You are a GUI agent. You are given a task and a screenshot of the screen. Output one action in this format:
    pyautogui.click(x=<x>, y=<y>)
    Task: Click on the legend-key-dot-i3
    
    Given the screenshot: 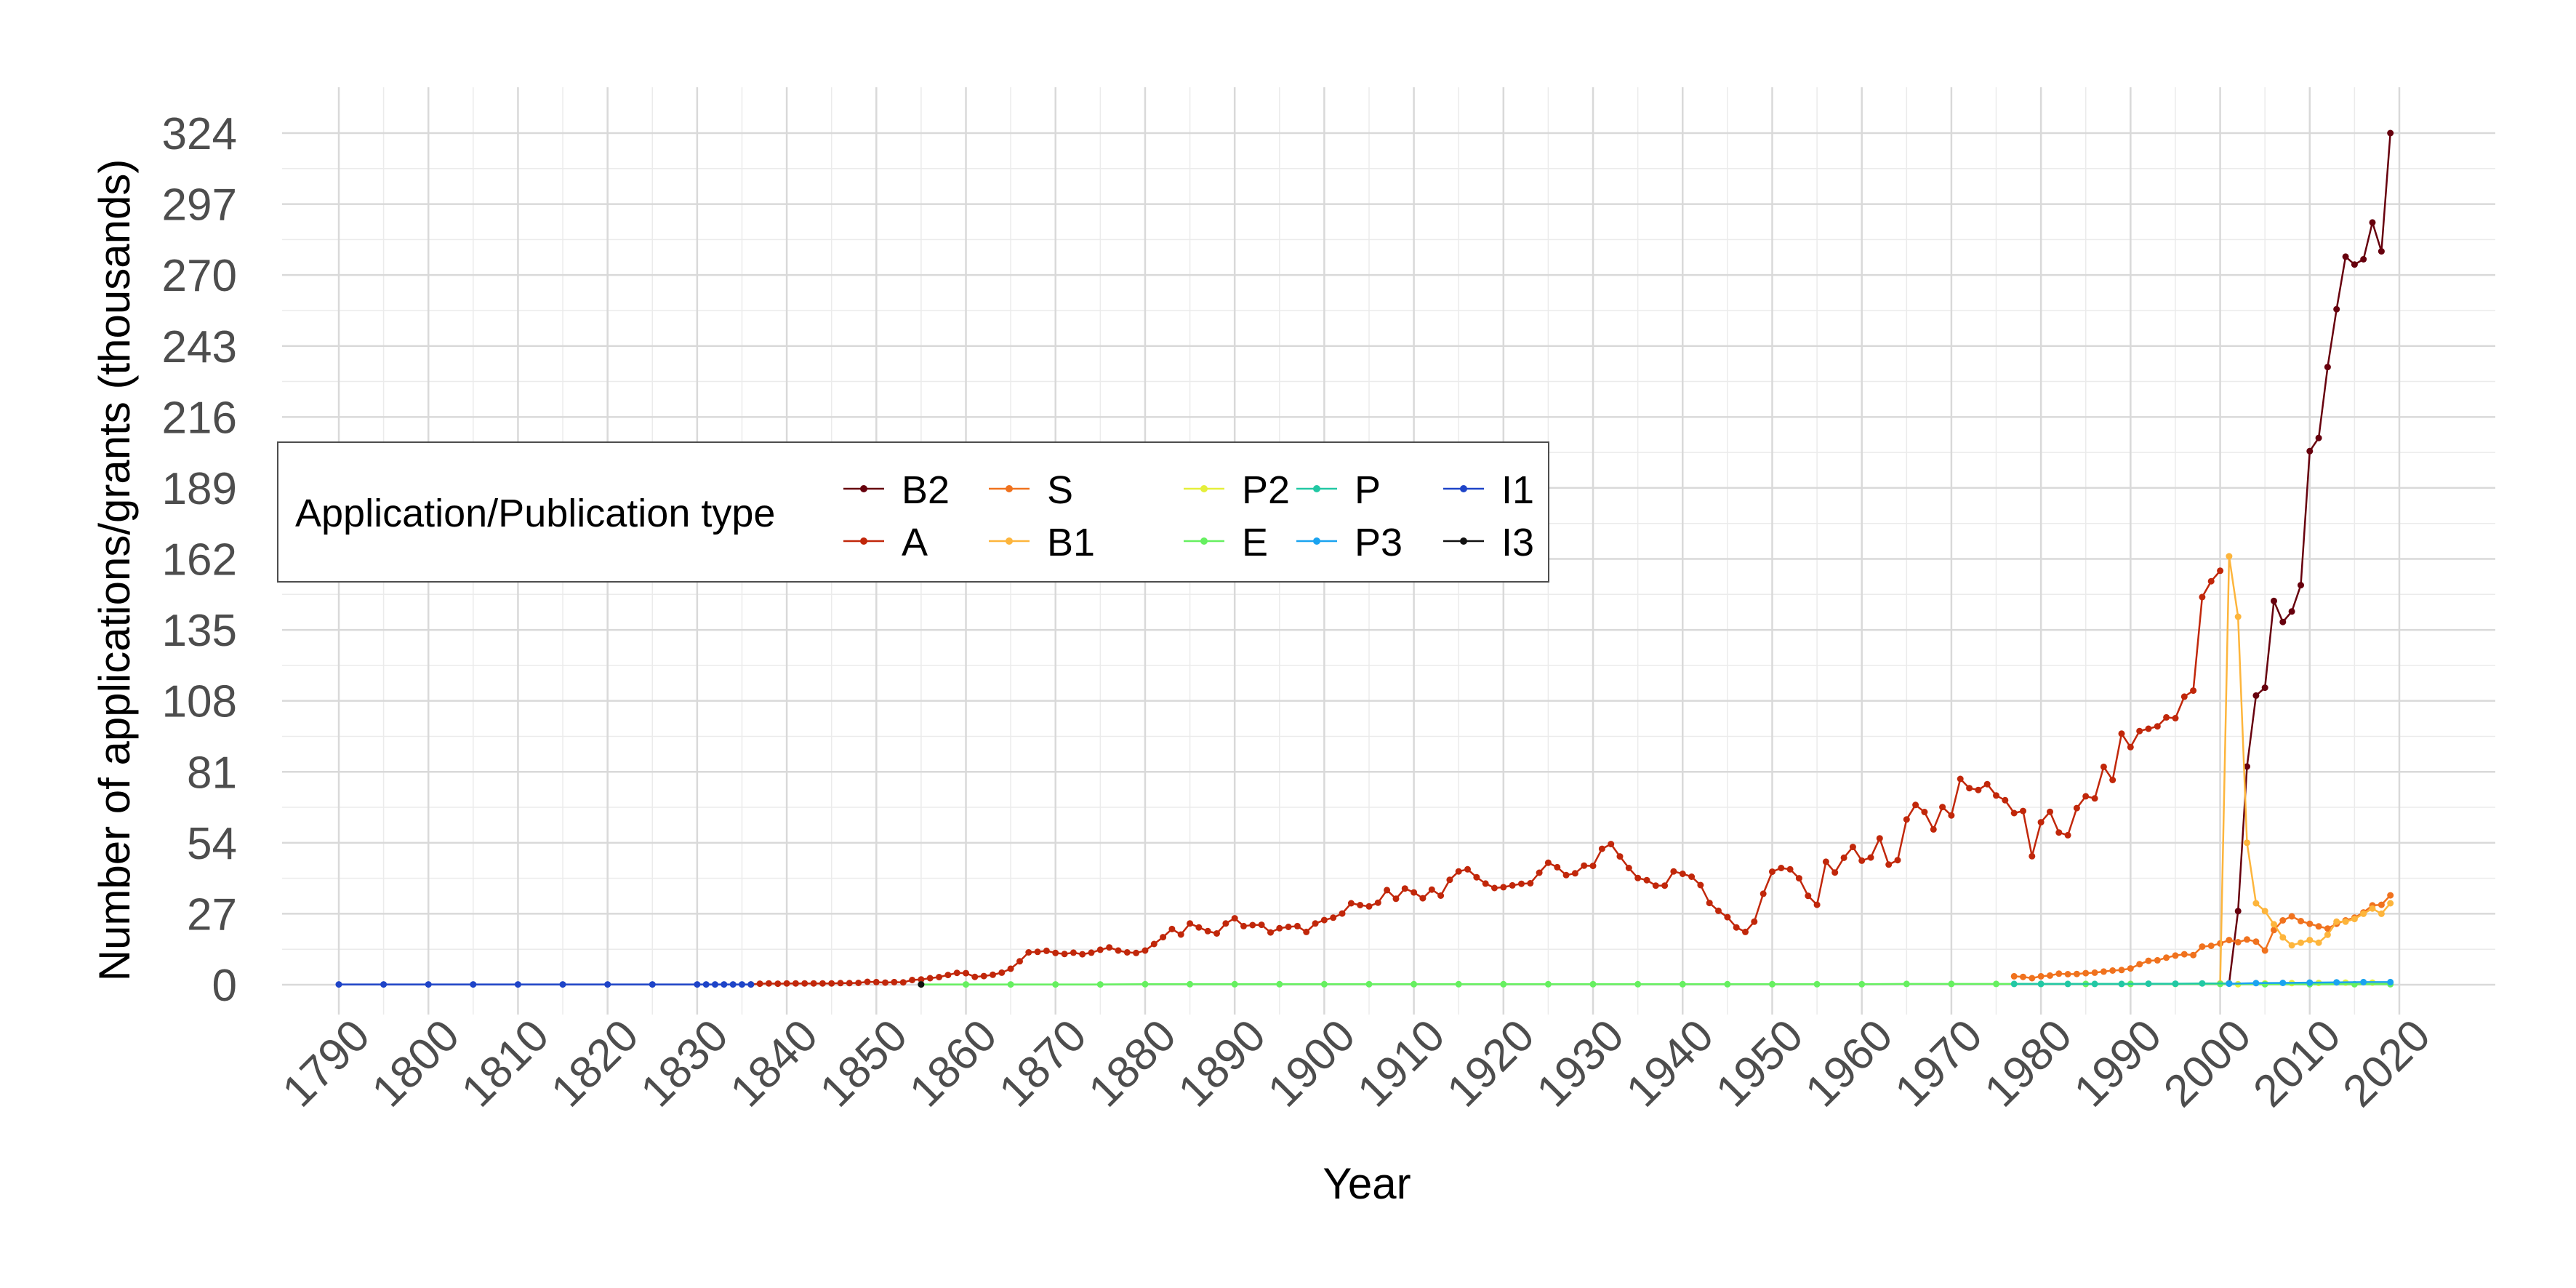 What is the action you would take?
    pyautogui.click(x=1464, y=541)
    